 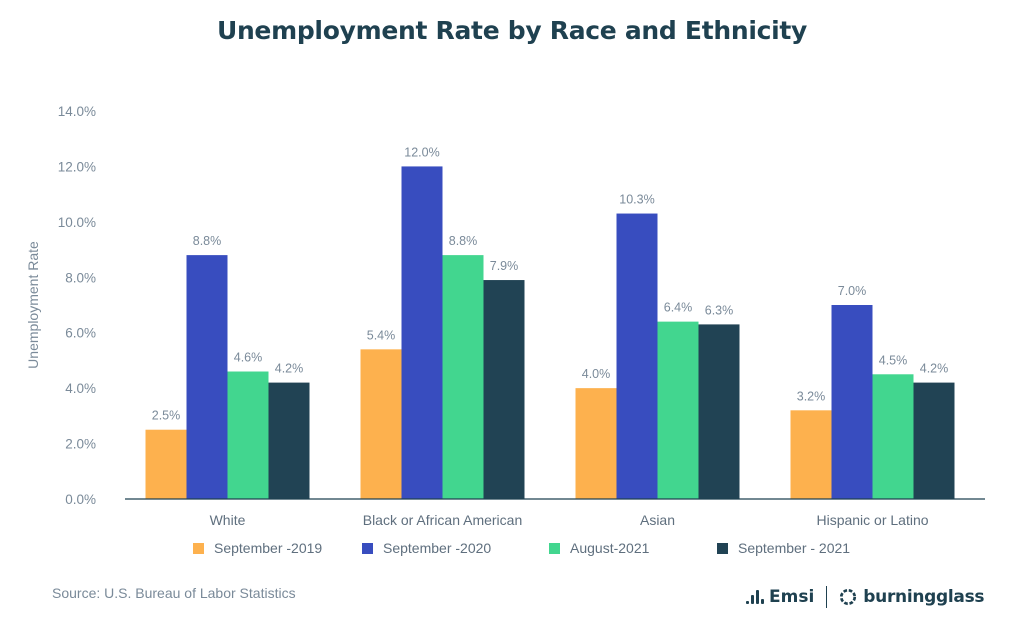 What do you see at coordinates (77, 111) in the screenshot?
I see `y-tick-label: 14.0%` at bounding box center [77, 111].